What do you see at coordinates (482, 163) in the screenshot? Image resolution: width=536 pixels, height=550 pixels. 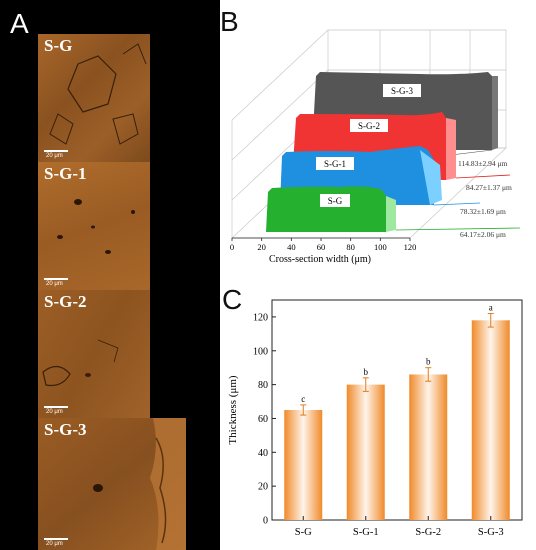 I see `value-s-g-3: 114.83±2.94 μm` at bounding box center [482, 163].